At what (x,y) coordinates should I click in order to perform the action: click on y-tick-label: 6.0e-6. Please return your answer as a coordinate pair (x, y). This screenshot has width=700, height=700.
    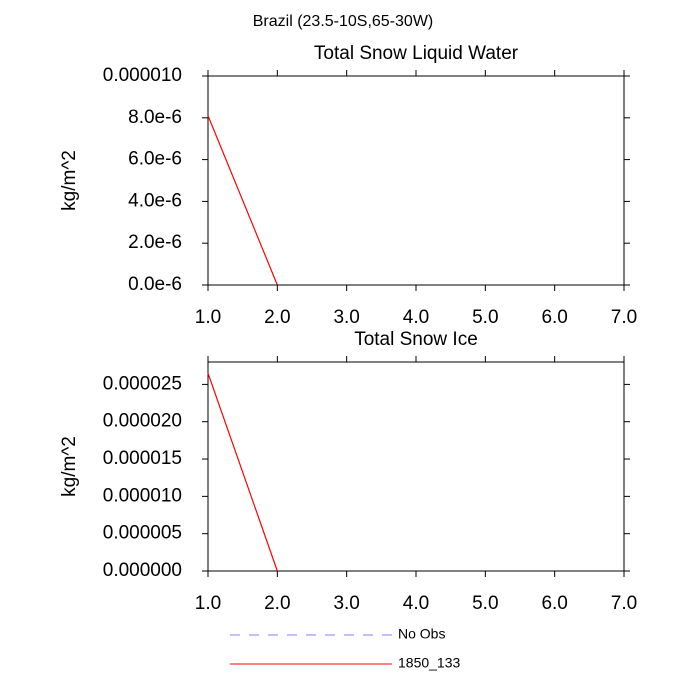
    Looking at the image, I should click on (155, 159).